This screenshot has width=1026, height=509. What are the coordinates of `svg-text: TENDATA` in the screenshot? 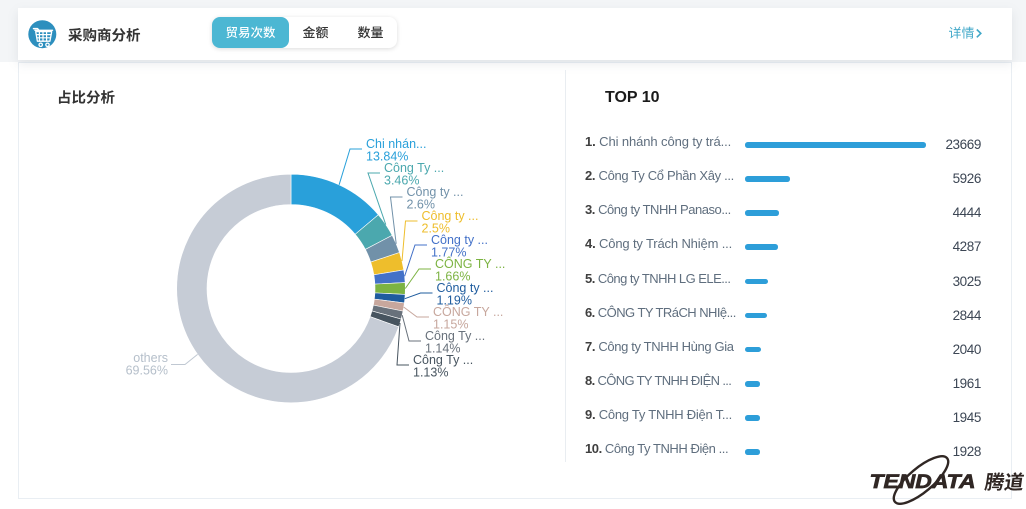 It's located at (923, 482).